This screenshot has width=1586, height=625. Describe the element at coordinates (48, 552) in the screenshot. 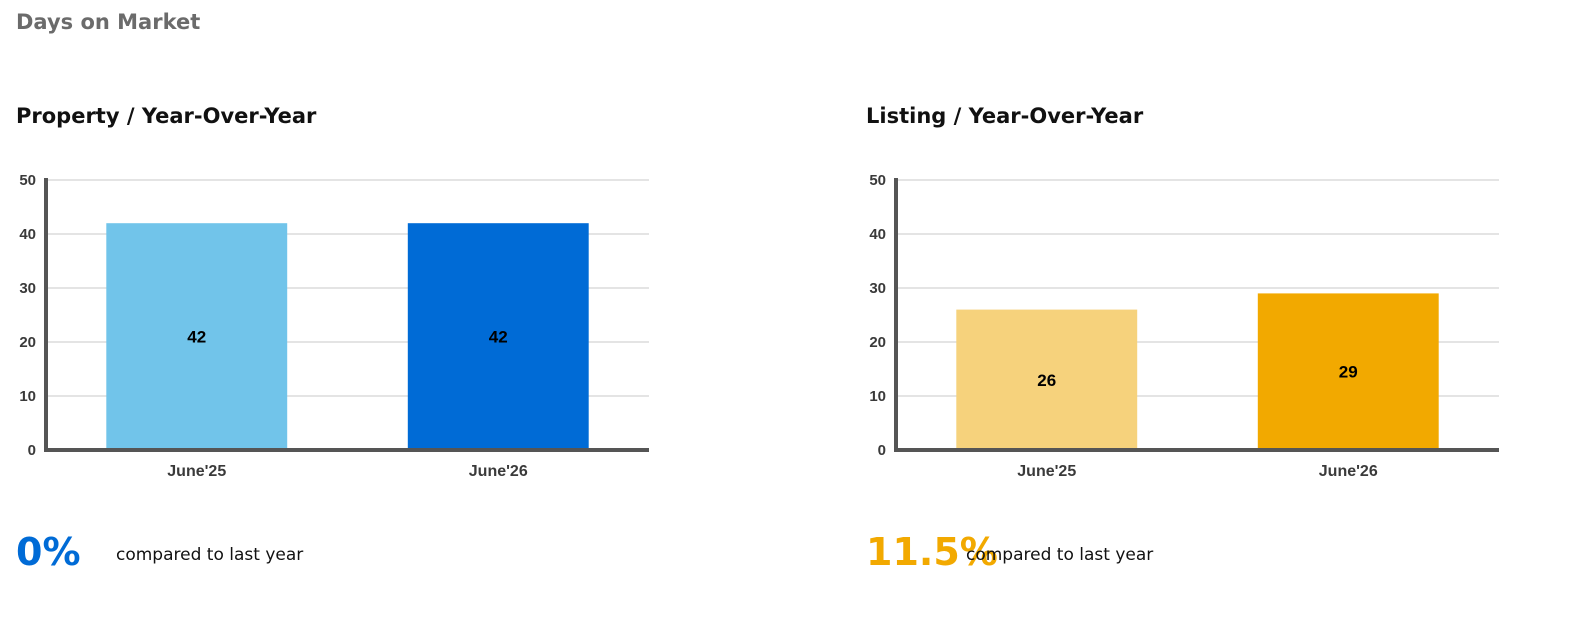

I see `property-change-percent: 0%` at that location.